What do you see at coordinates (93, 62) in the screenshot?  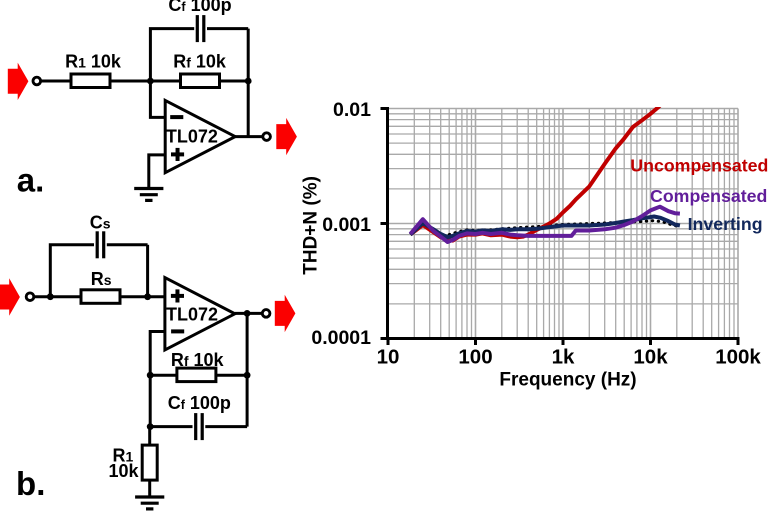 I see `svg-text: R1 10k` at bounding box center [93, 62].